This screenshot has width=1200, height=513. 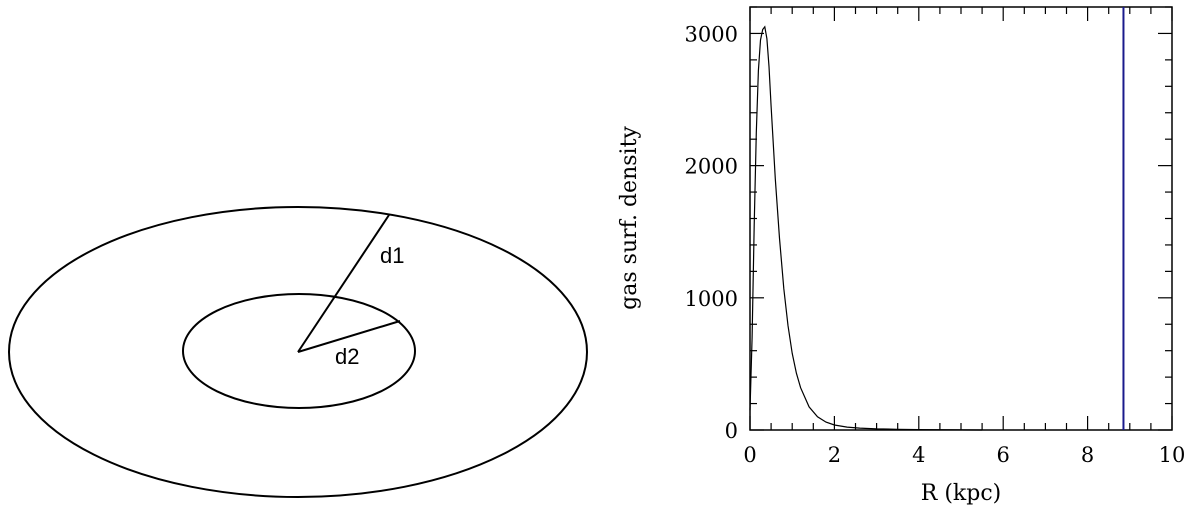 What do you see at coordinates (1087, 455) in the screenshot?
I see `x-tick-label: 8` at bounding box center [1087, 455].